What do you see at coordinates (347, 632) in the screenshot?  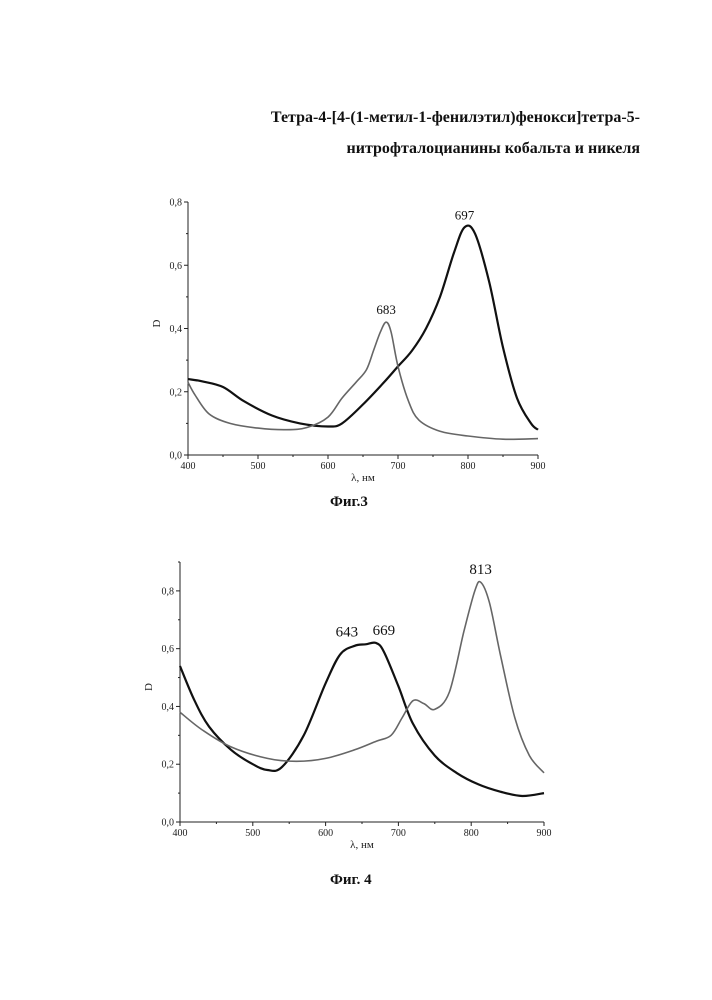 I see `peak-label: 643` at bounding box center [347, 632].